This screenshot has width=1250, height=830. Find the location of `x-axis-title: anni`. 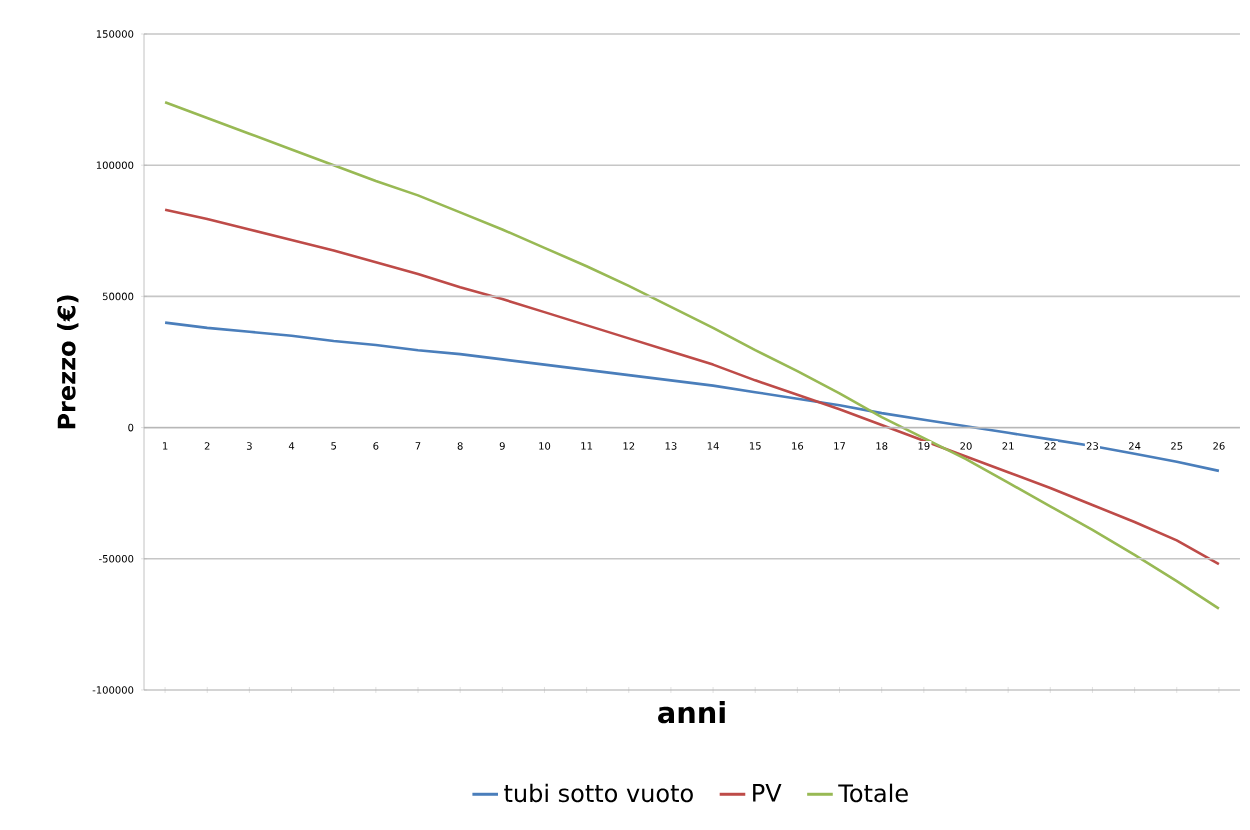

x-axis-title: anni is located at coordinates (691, 712).